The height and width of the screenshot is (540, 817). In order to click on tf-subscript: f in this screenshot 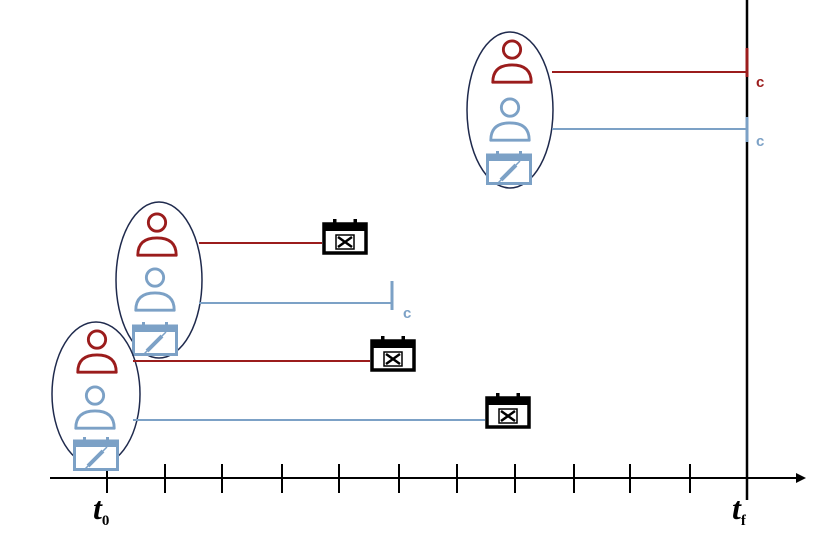, I will do `click(743, 521)`.